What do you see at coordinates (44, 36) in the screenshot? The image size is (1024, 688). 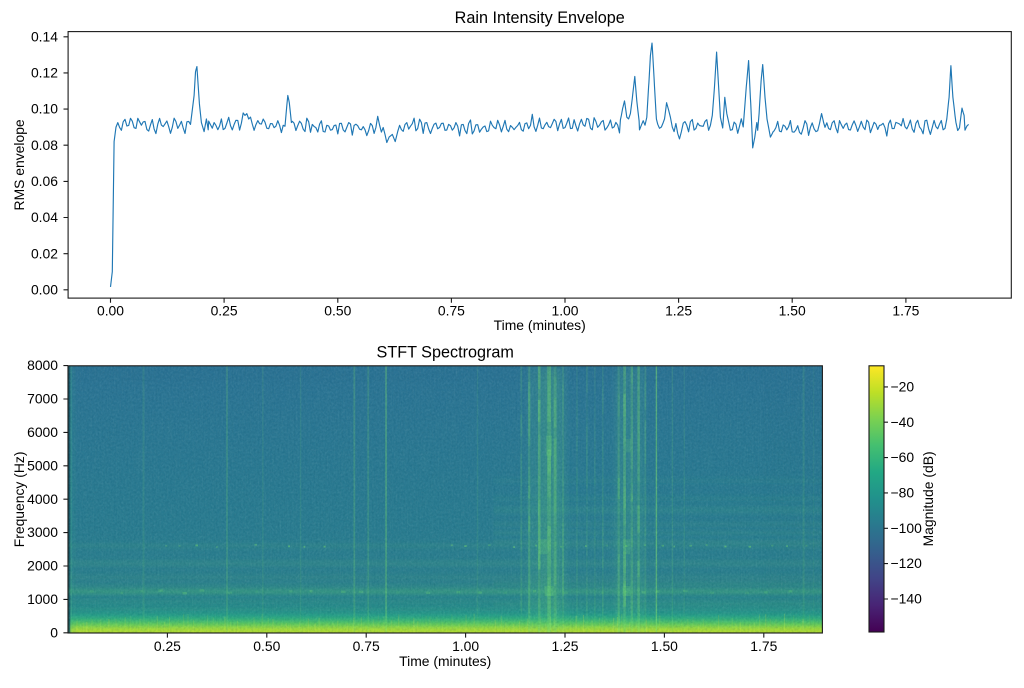 I see `svg-text: 0.14` at bounding box center [44, 36].